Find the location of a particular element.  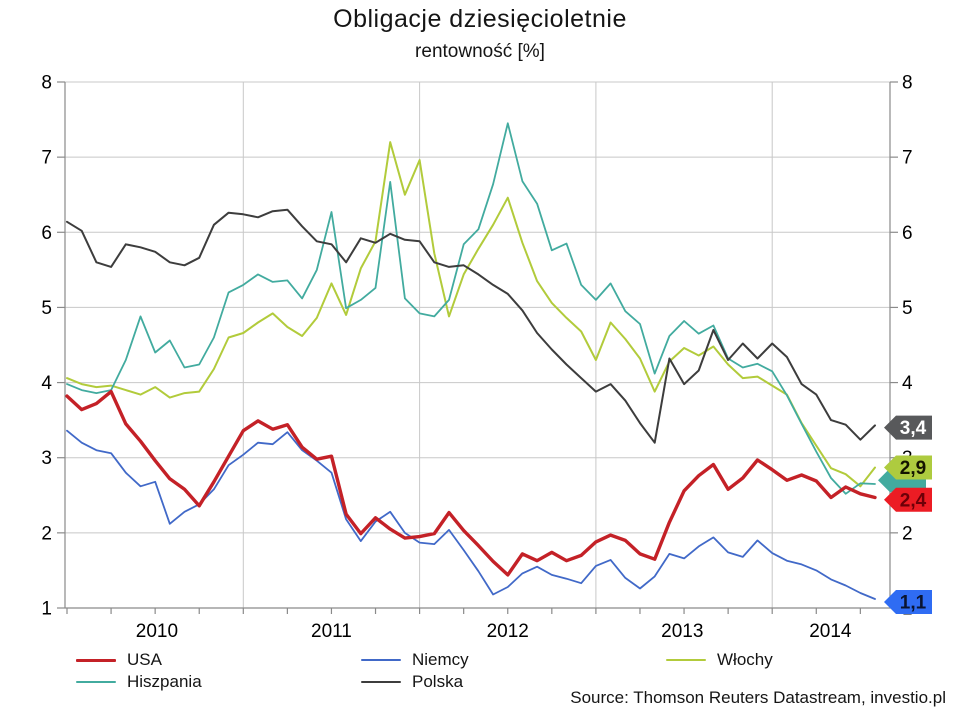

x-tick-label: 2011 is located at coordinates (331, 631).